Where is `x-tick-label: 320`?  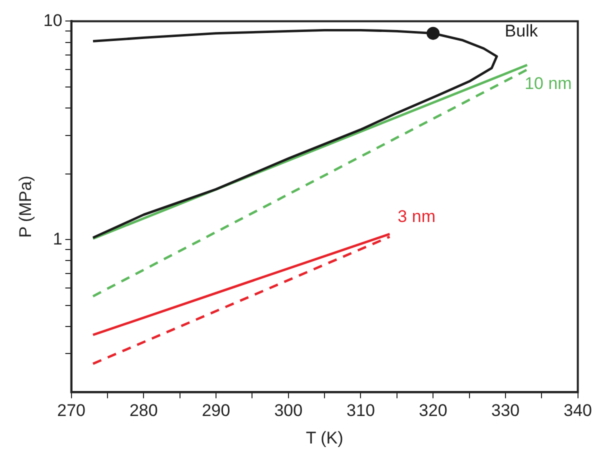 x-tick-label: 320 is located at coordinates (433, 410).